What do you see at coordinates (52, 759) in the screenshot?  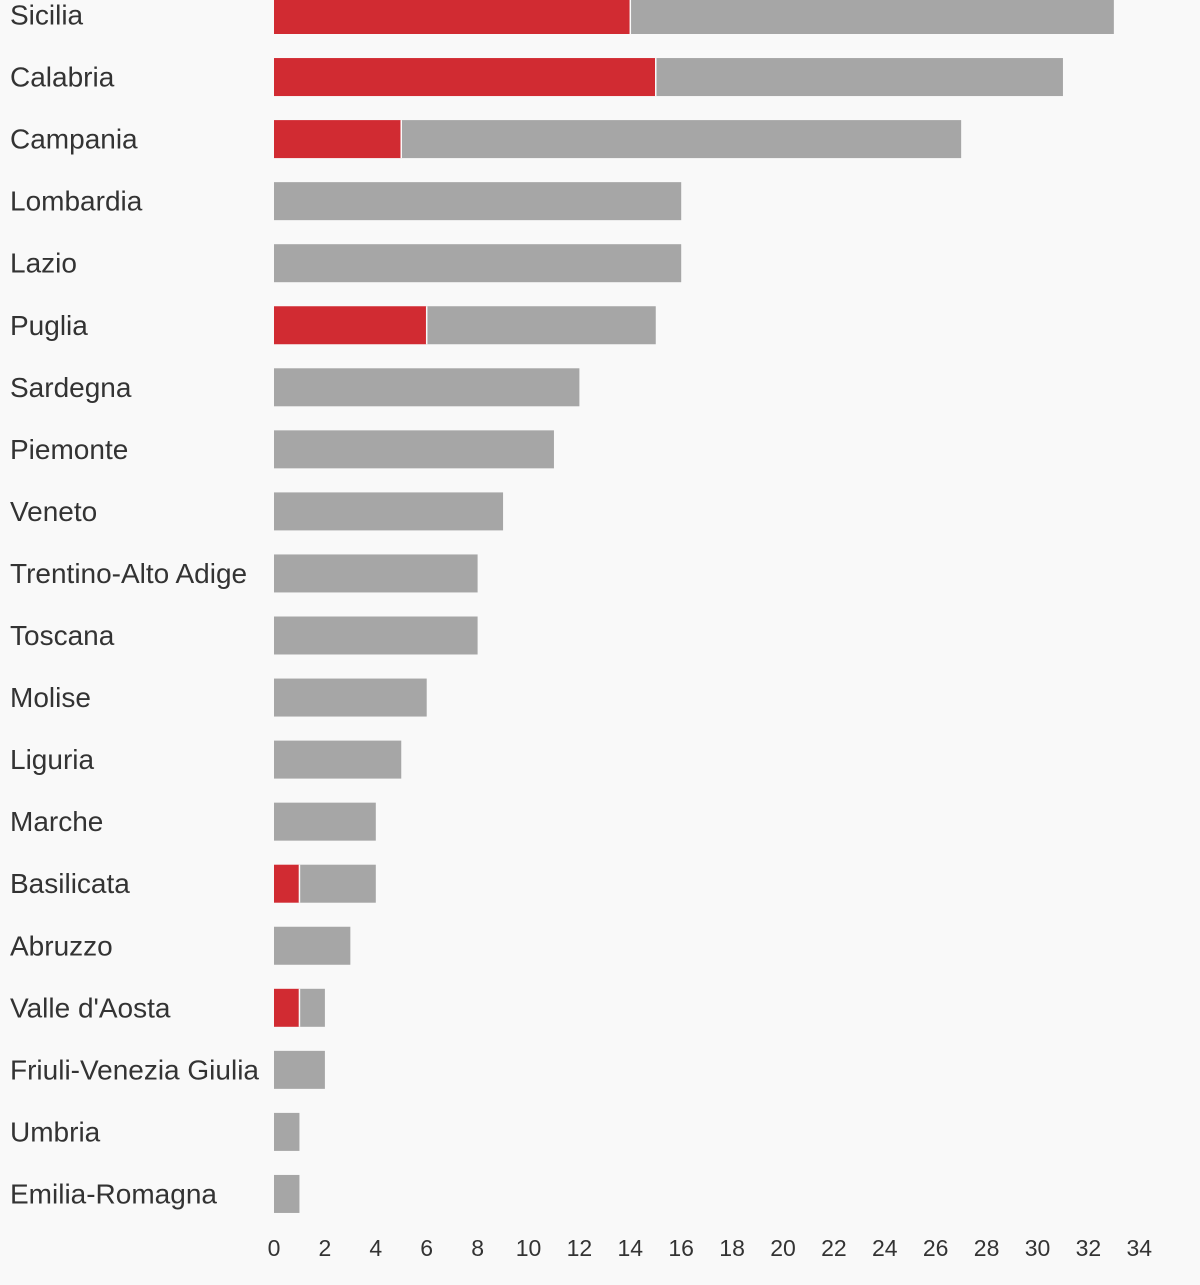 I see `category-label-liguria: Liguria` at bounding box center [52, 759].